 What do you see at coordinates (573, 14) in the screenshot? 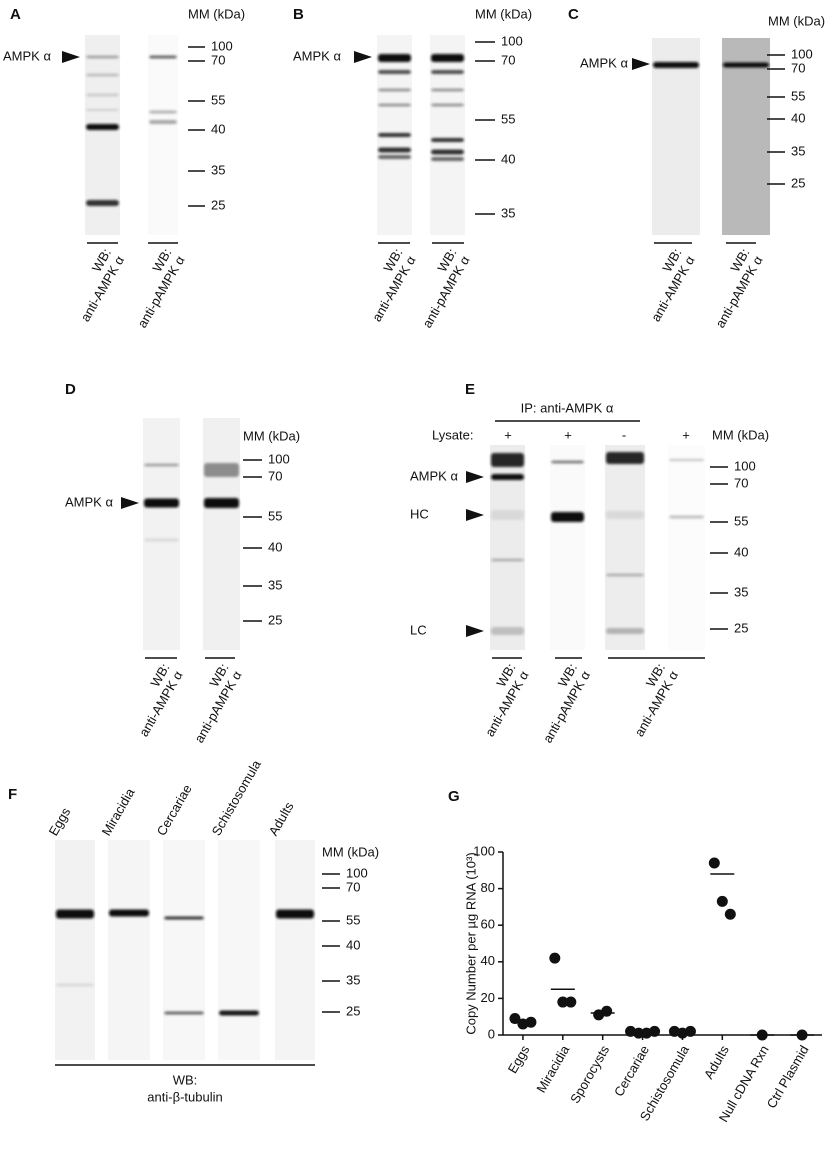
I see `panel-label: C` at bounding box center [573, 14].